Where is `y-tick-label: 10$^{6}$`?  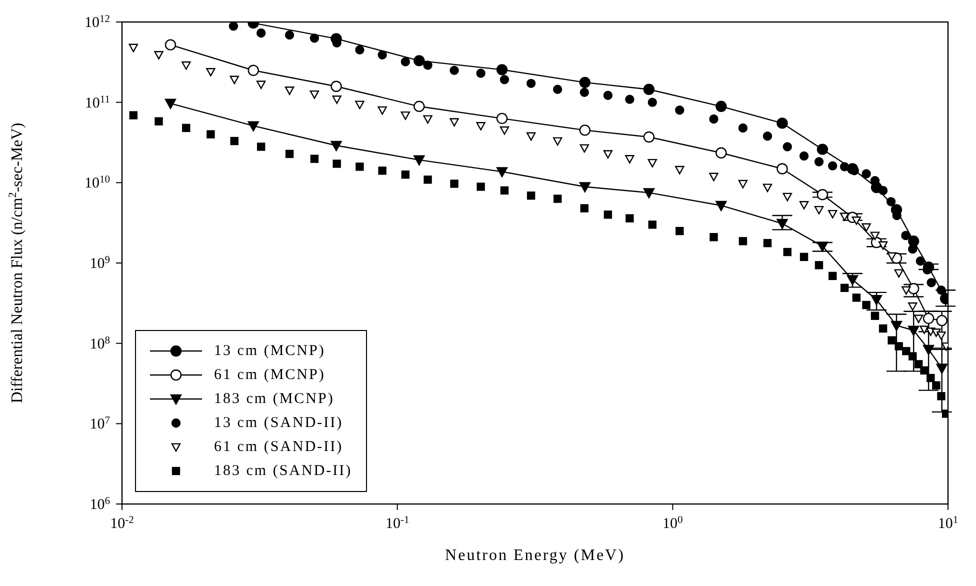
y-tick-label: 10$^{6}$ is located at coordinates (100, 504).